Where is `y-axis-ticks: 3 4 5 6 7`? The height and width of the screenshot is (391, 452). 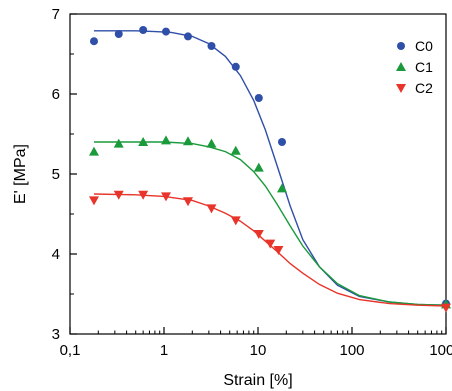
y-axis-ticks: 3 4 5 6 7 is located at coordinates (64, 174).